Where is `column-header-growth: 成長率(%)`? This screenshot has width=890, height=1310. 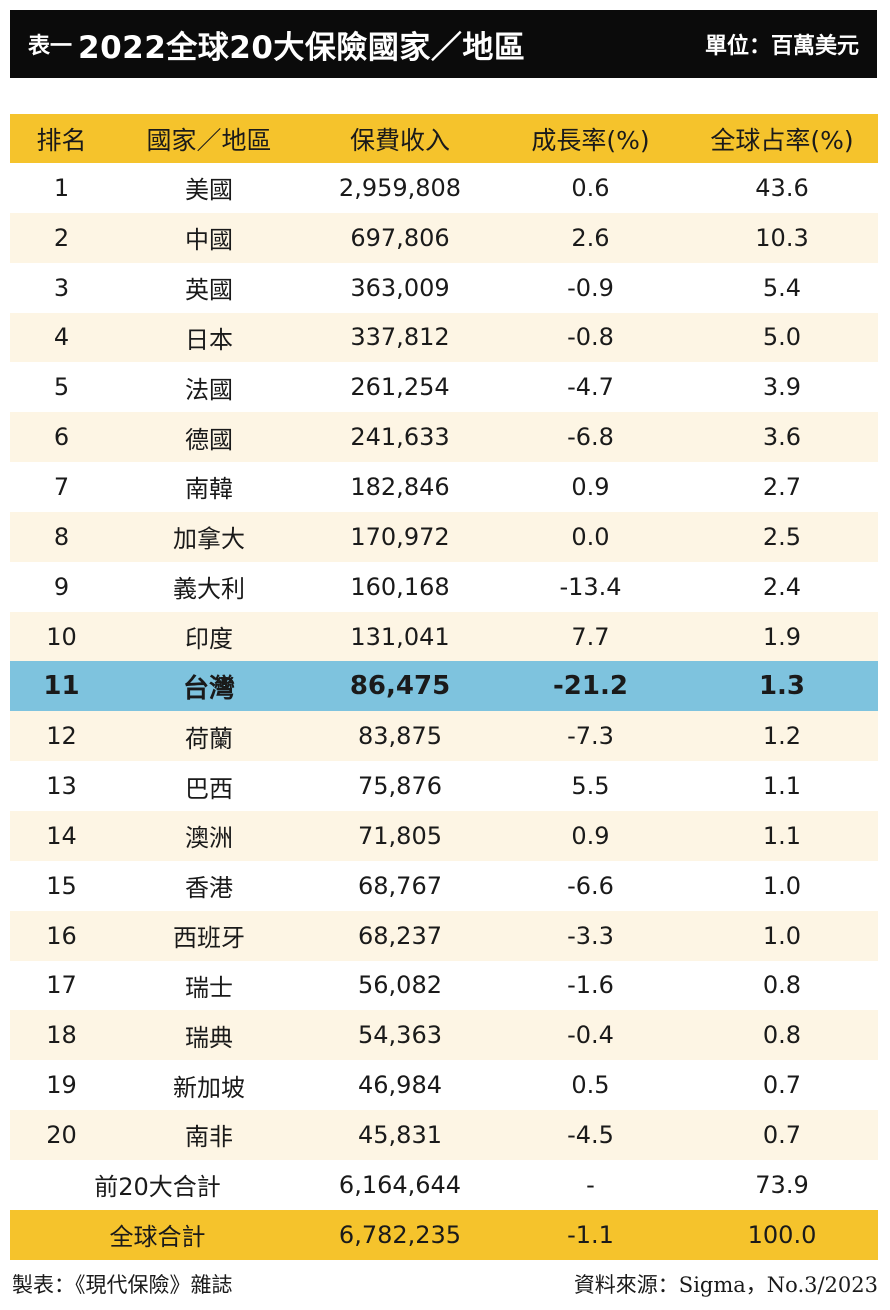
column-header-growth: 成長率(%) is located at coordinates (590, 138).